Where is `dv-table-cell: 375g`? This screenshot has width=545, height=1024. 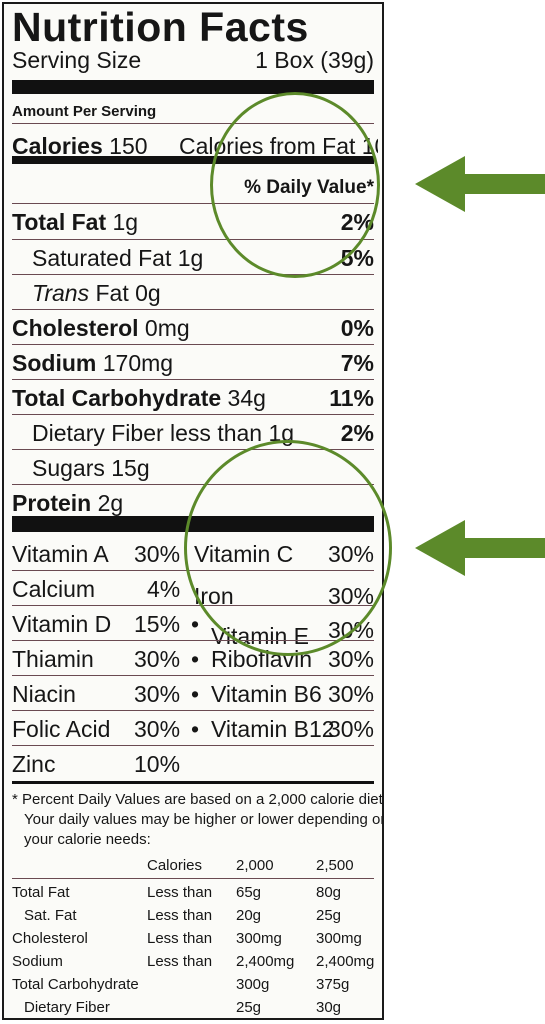 dv-table-cell: 375g is located at coordinates (333, 984).